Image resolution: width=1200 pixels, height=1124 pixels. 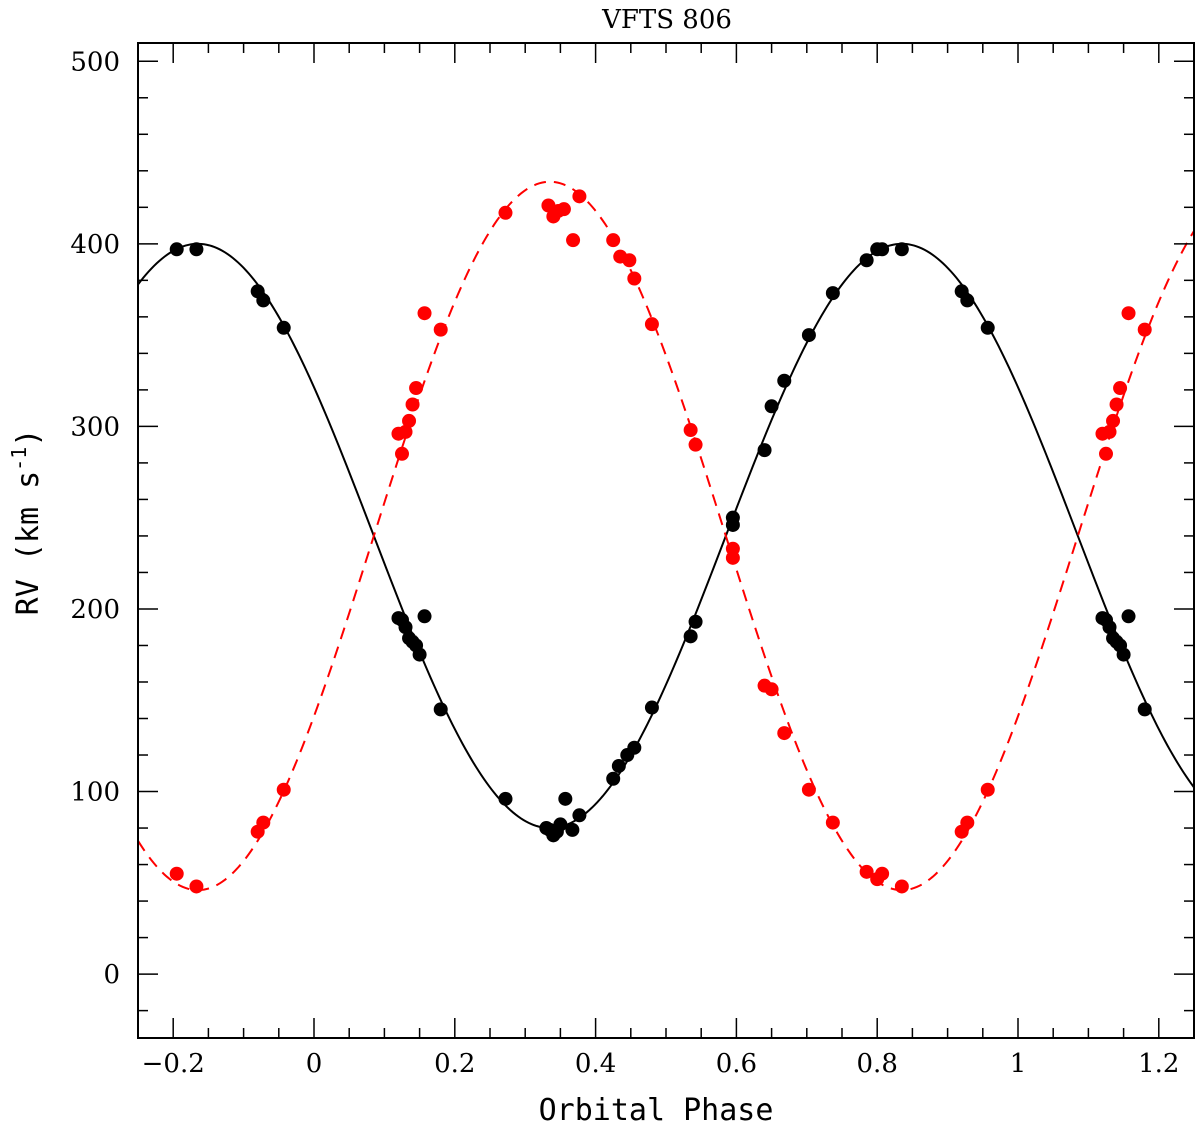 I want to click on y-tick-label: 0, so click(x=111, y=975).